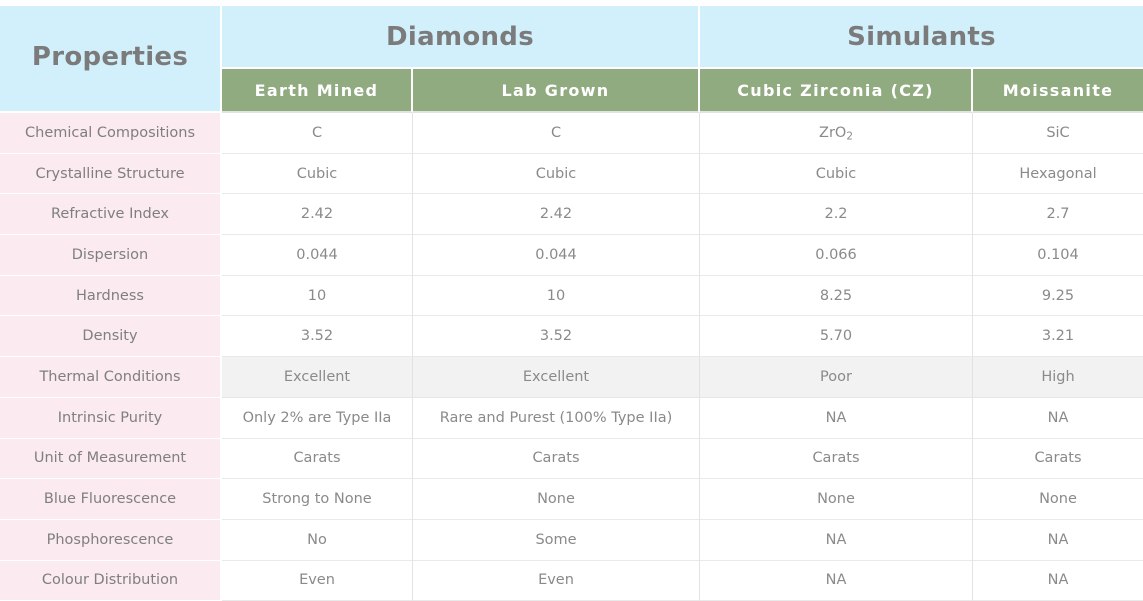 The image size is (1143, 601). Describe the element at coordinates (111, 499) in the screenshot. I see `property-label: Blue Fluorescence` at that location.